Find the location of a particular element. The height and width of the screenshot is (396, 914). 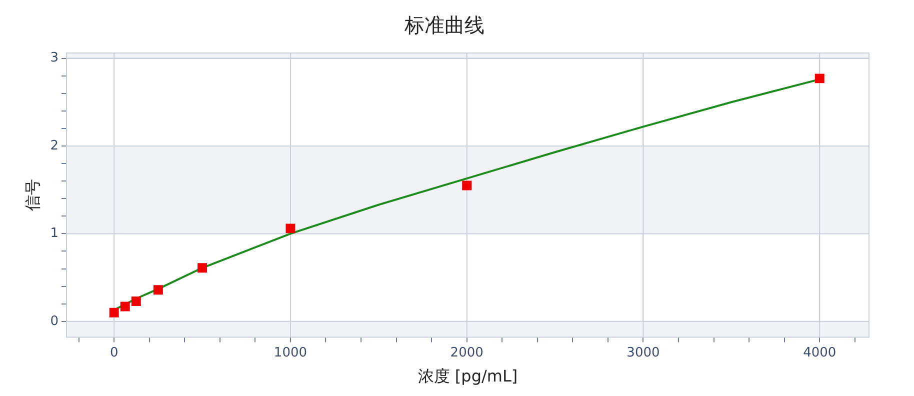

x-tick-label: 1000 is located at coordinates (291, 352).